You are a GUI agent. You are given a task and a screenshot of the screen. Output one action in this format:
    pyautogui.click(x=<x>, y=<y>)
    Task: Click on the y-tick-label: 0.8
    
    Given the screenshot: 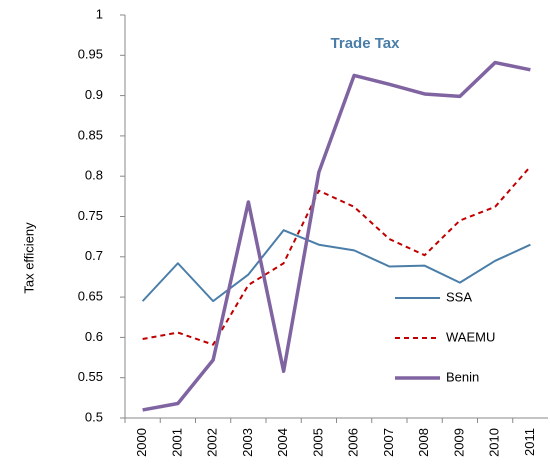 What is the action you would take?
    pyautogui.click(x=94, y=175)
    